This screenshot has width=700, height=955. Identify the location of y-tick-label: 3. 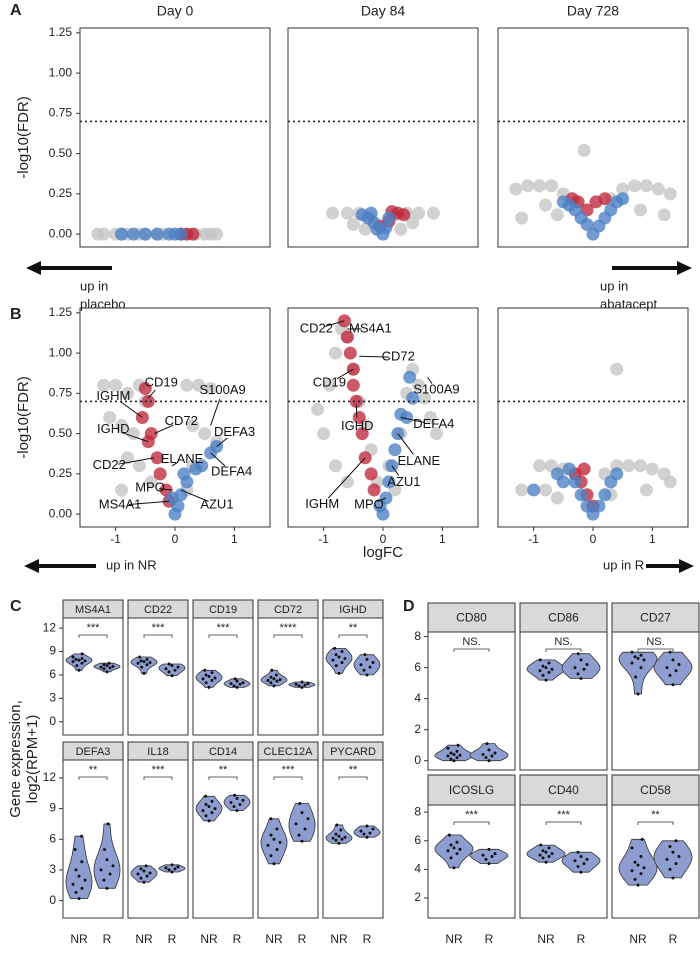
(52, 869).